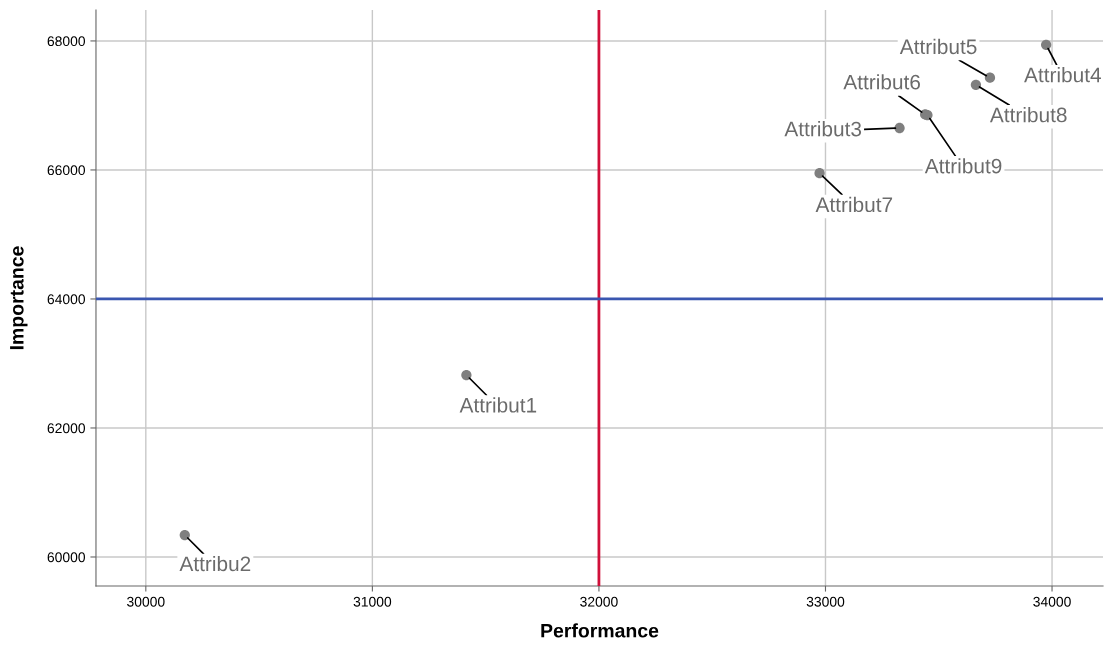 The image size is (1107, 652). Describe the element at coordinates (1052, 601) in the screenshot. I see `x-tick-label: 34000` at that location.